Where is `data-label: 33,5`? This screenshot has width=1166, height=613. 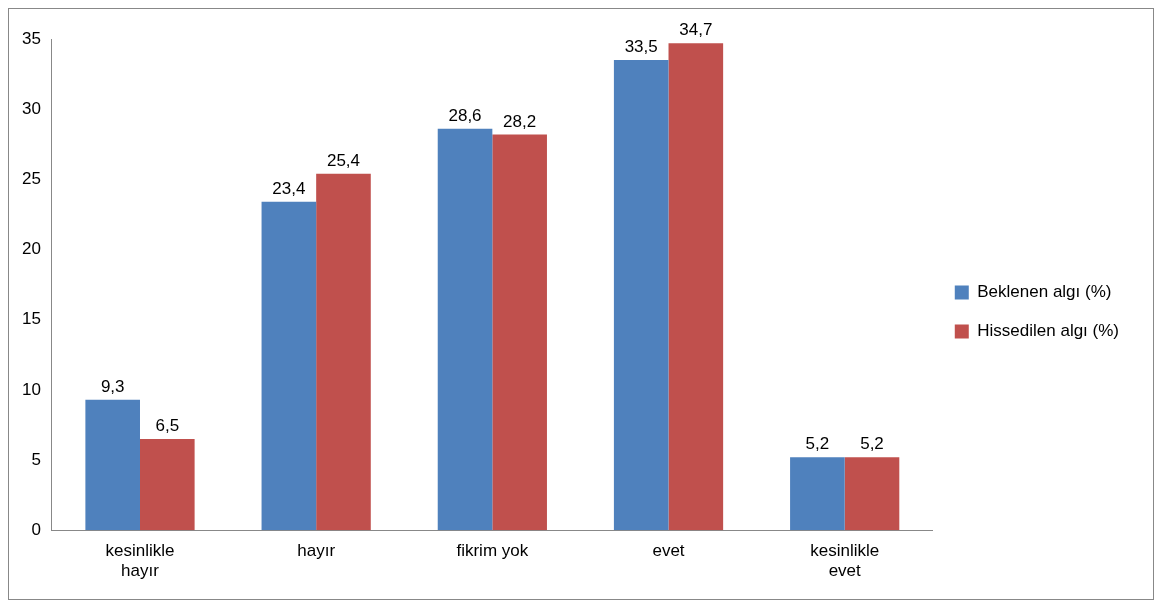 data-label: 33,5 is located at coordinates (641, 47).